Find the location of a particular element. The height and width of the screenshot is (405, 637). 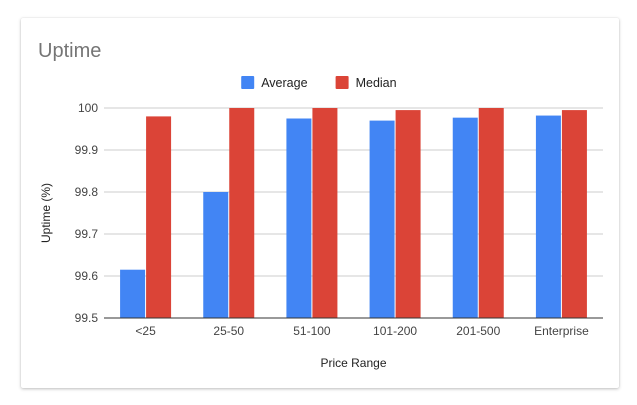

chart-legend: Average Median is located at coordinates (319, 83).